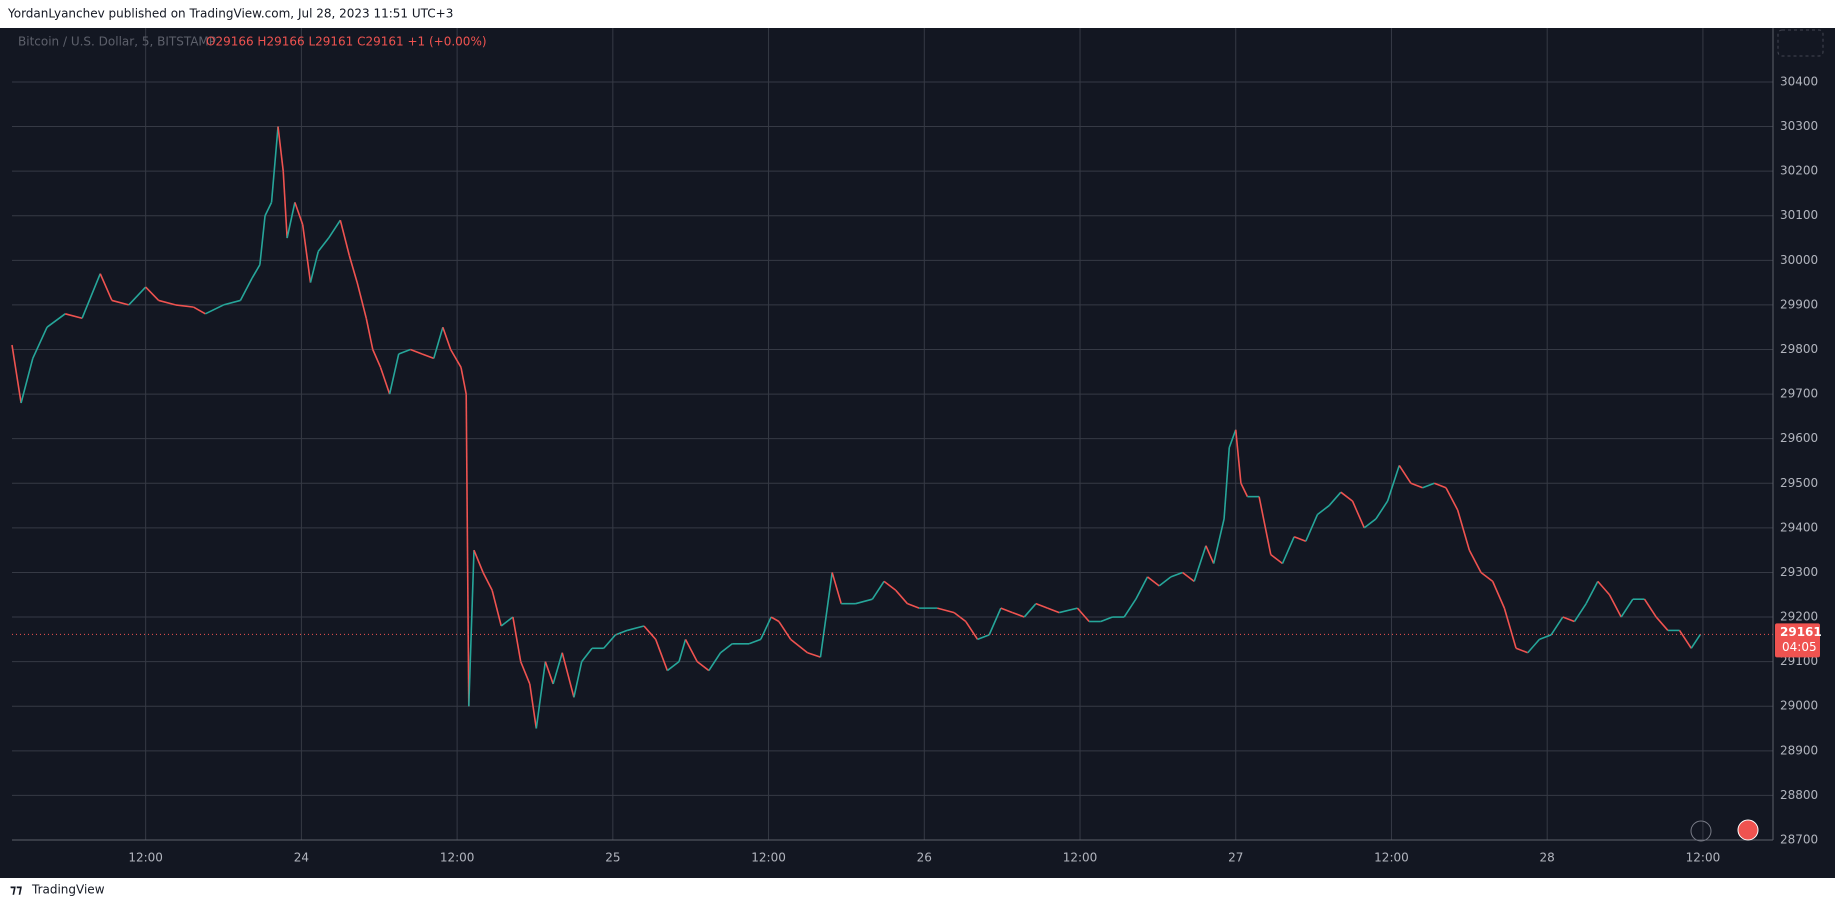 This screenshot has width=1835, height=911. I want to click on y-tick-label: 29200, so click(1799, 617).